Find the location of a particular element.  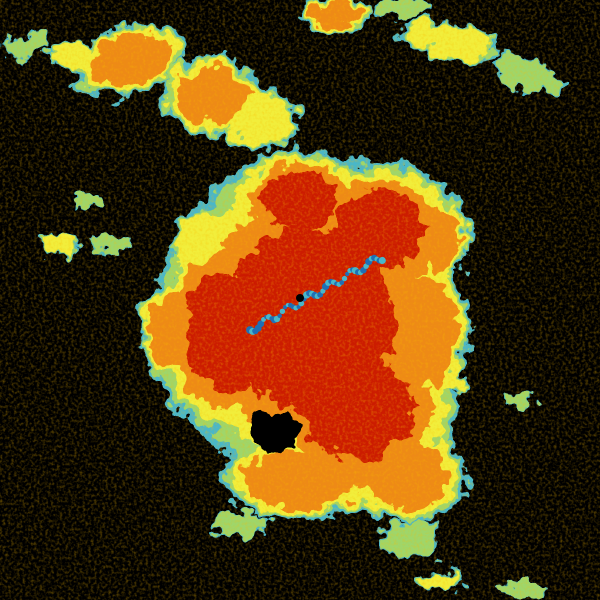

radar-site-icon is located at coordinates (300, 298).